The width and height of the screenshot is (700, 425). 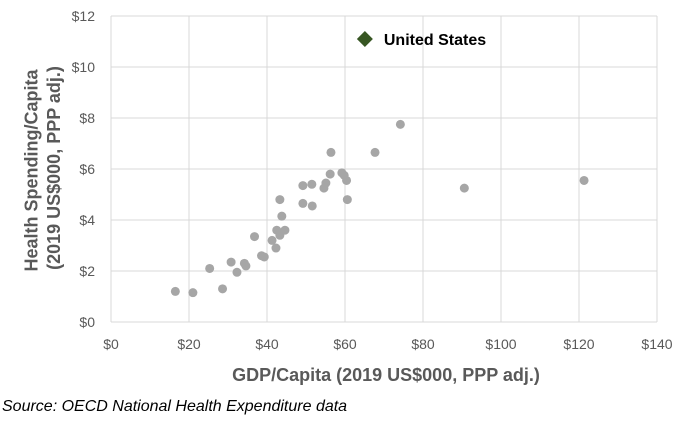 I want to click on y-tick-label: $10, so click(x=84, y=67).